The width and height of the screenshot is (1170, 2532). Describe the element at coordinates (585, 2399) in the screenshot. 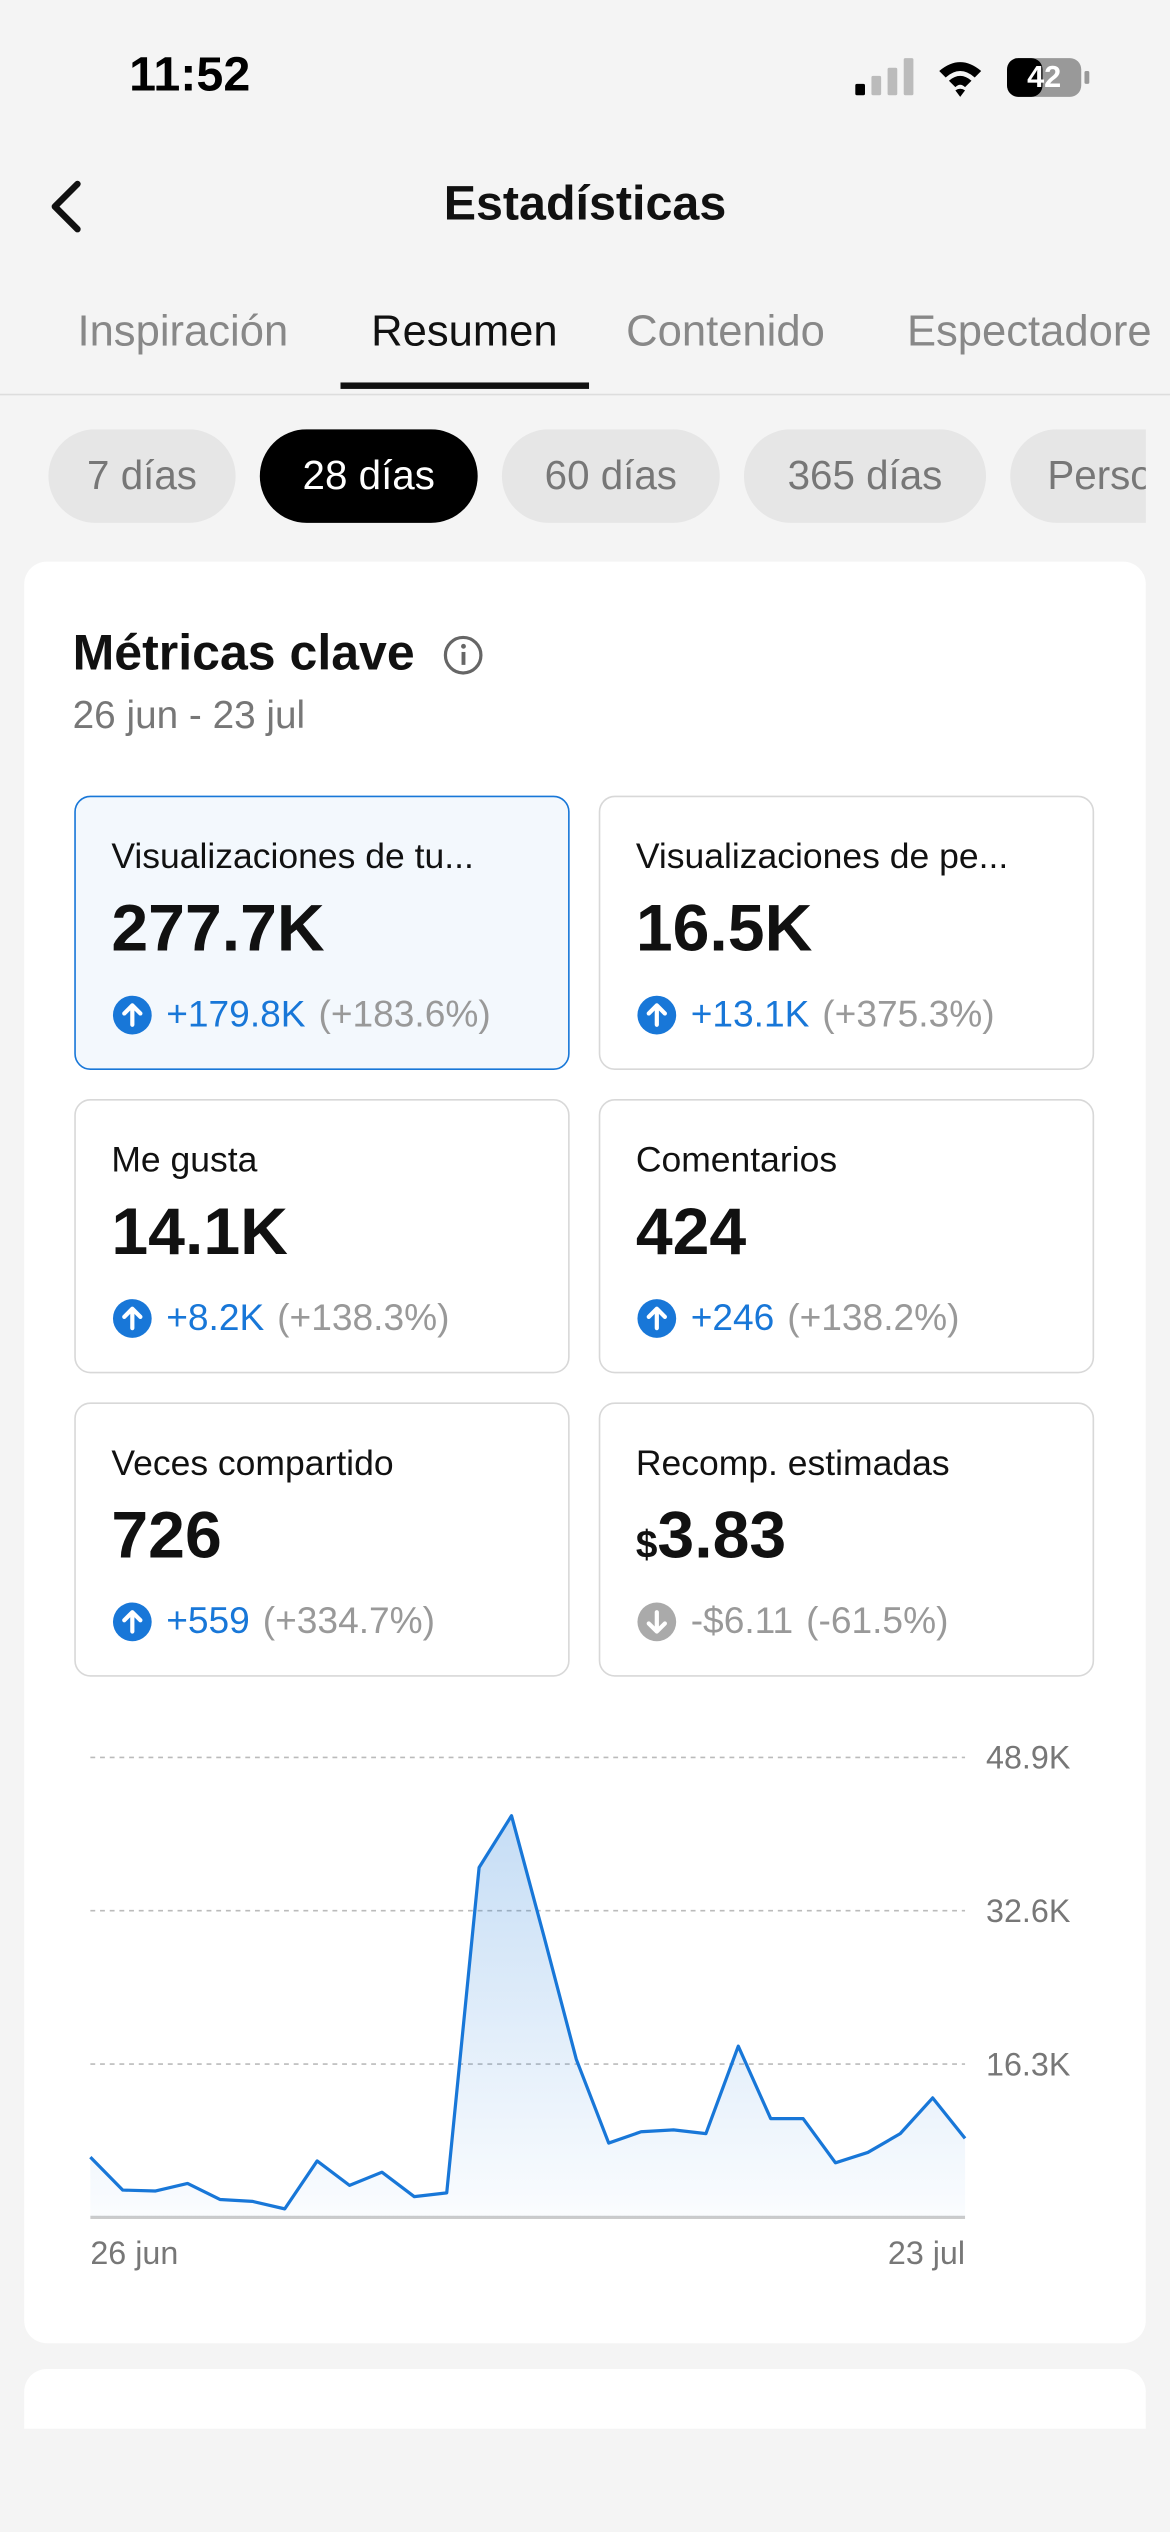

I see `next-card` at that location.